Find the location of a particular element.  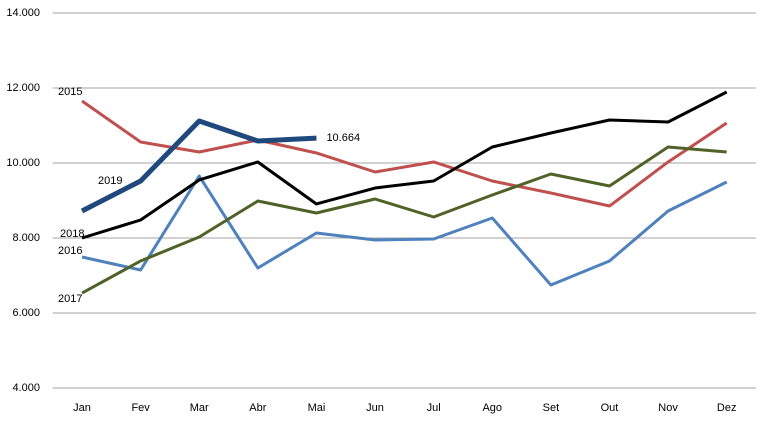

x-tick-label: Ago is located at coordinates (492, 408).